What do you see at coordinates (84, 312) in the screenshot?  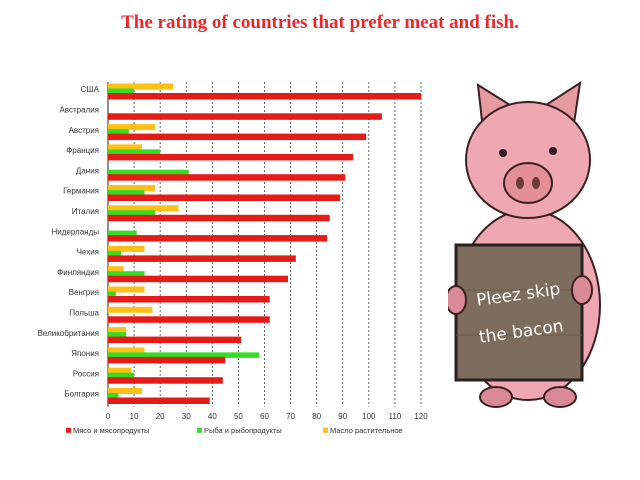 I see `category-label: Польша` at bounding box center [84, 312].